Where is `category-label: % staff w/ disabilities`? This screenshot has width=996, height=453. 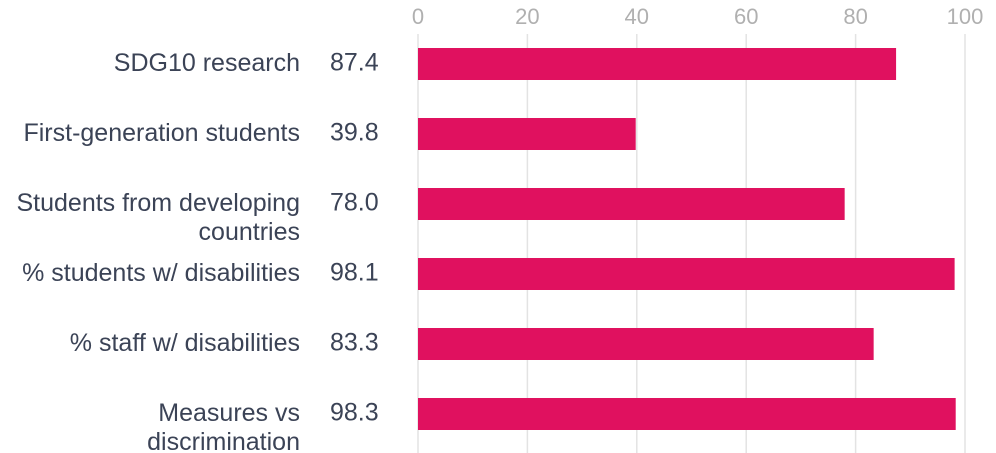
category-label: % staff w/ disabilities is located at coordinates (184, 343).